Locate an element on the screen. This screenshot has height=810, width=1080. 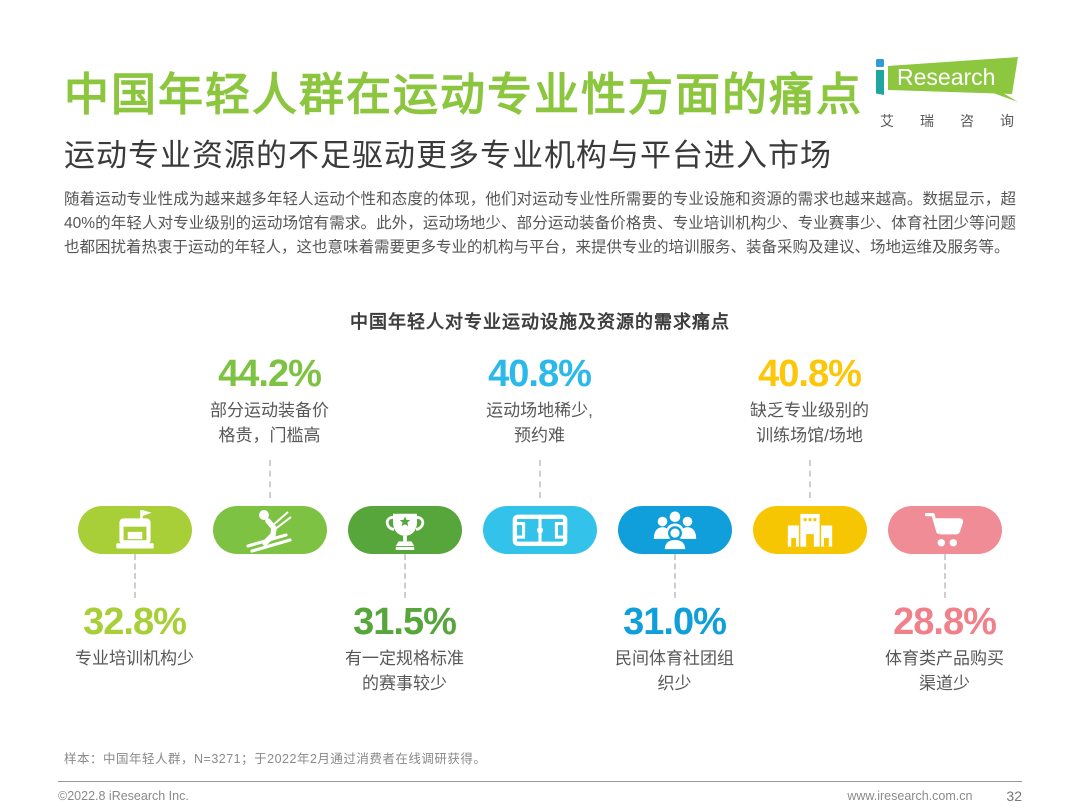
pill-purchase-channel is located at coordinates (944, 530).